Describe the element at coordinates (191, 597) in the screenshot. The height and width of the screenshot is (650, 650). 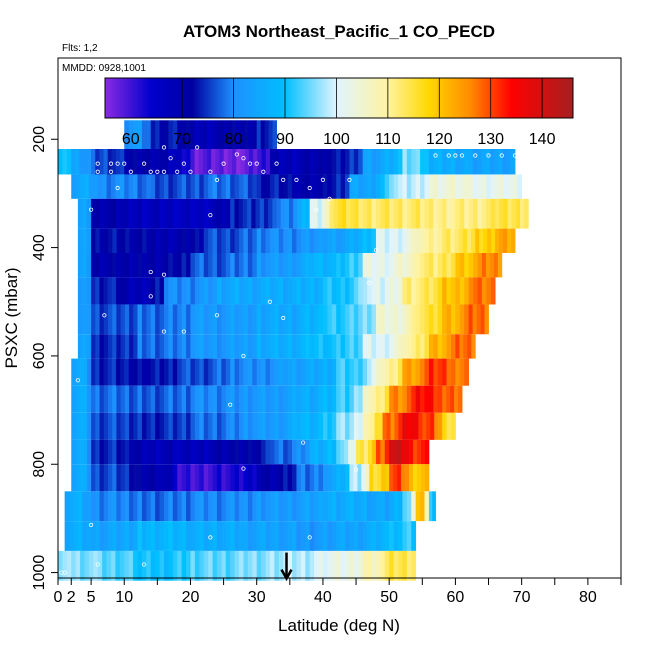
I see `x-tick-label: 20` at that location.